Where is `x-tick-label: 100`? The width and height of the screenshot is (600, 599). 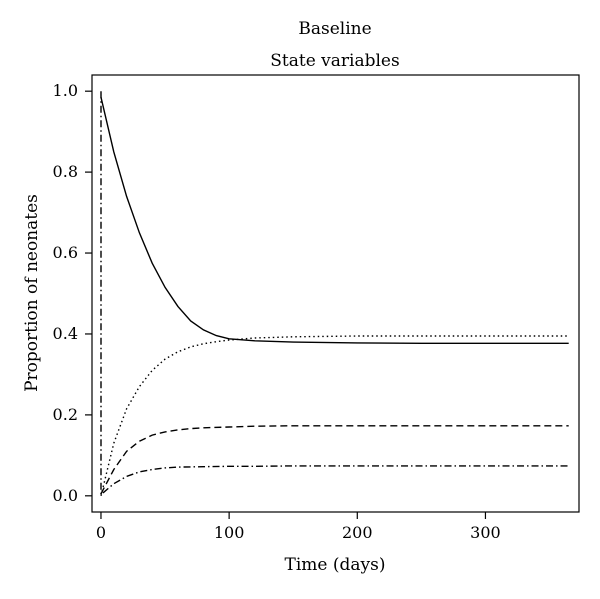 x-tick-label: 100 is located at coordinates (229, 532).